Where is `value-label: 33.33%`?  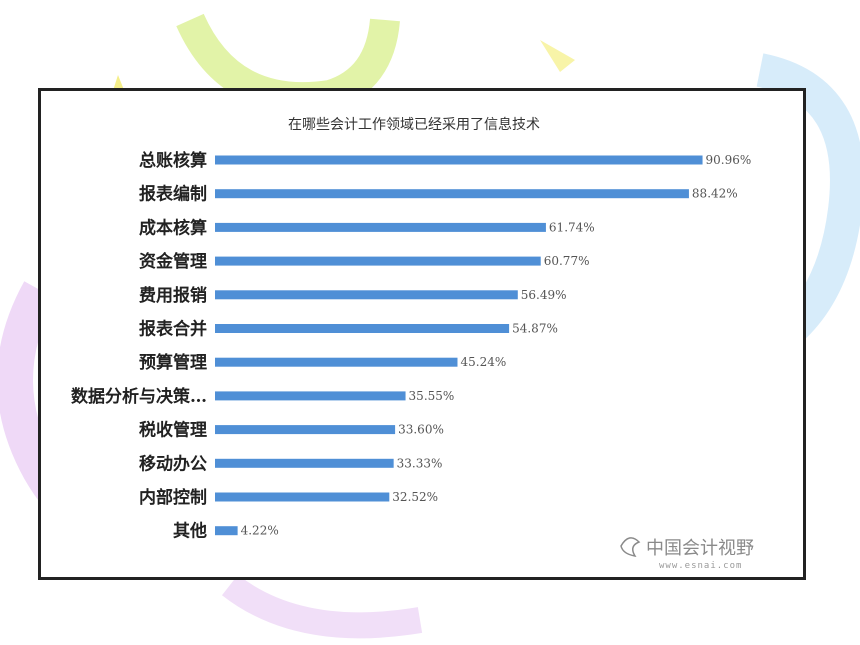 value-label: 33.33% is located at coordinates (420, 463).